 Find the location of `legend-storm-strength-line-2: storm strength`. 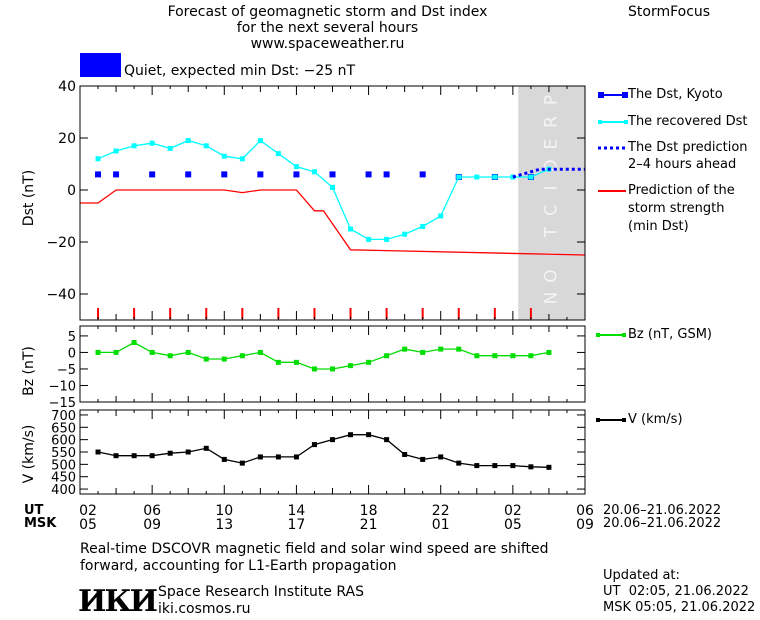

legend-storm-strength-line-2: storm strength is located at coordinates (676, 208).